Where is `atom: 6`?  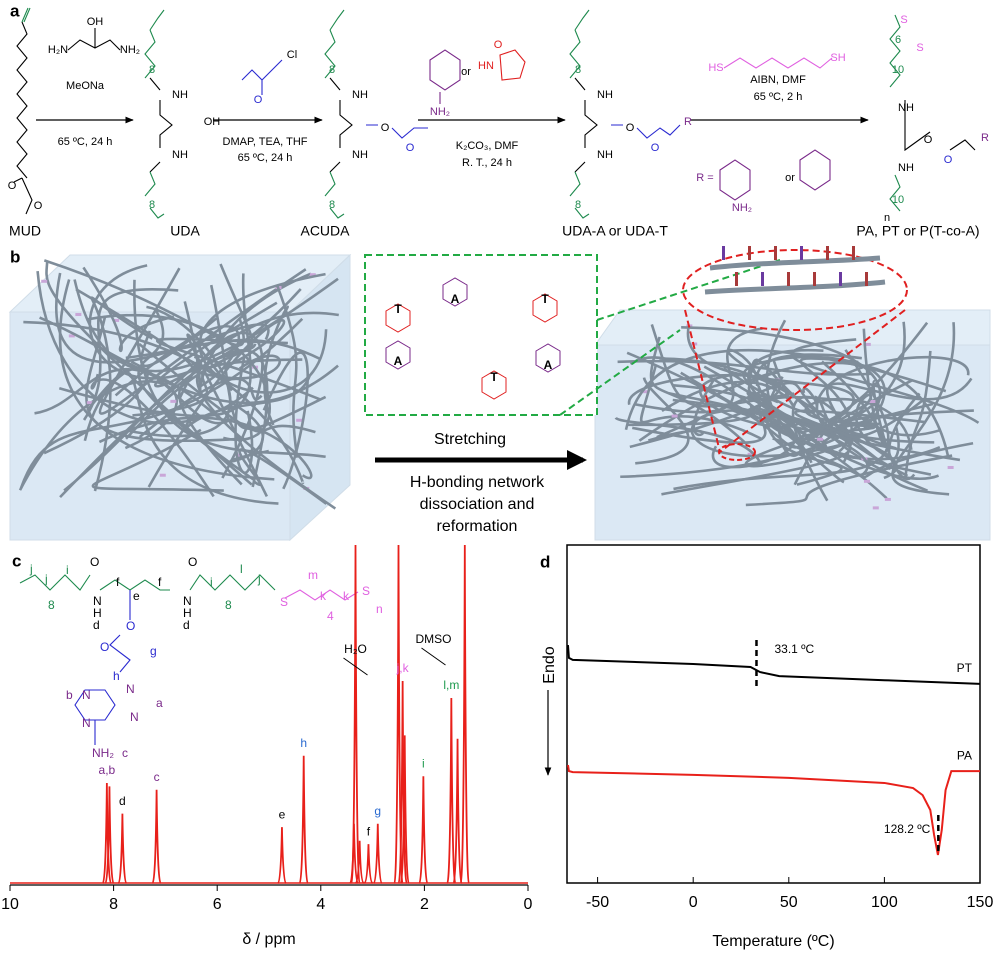 atom: 6 is located at coordinates (898, 40).